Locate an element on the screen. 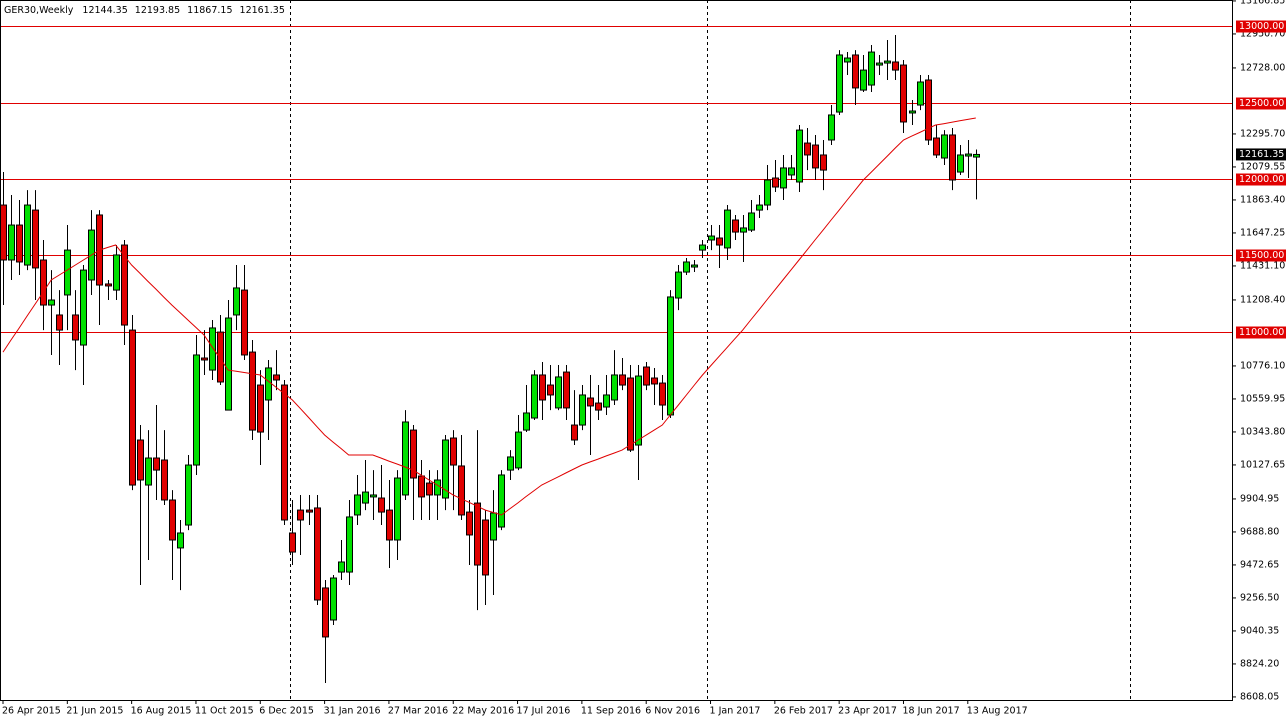 The height and width of the screenshot is (723, 1287). x-tick-label: 11 Oct 2015 is located at coordinates (224, 711).